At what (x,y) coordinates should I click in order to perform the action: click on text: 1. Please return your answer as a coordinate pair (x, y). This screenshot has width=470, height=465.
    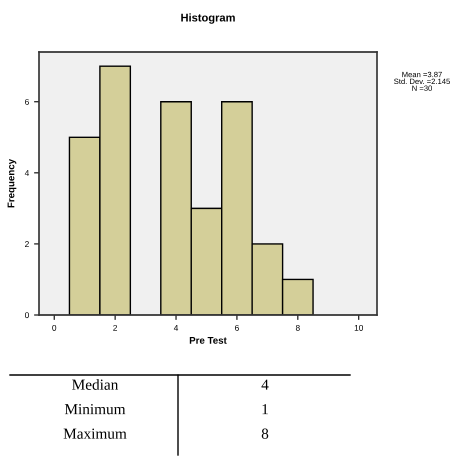
    Looking at the image, I should click on (265, 409).